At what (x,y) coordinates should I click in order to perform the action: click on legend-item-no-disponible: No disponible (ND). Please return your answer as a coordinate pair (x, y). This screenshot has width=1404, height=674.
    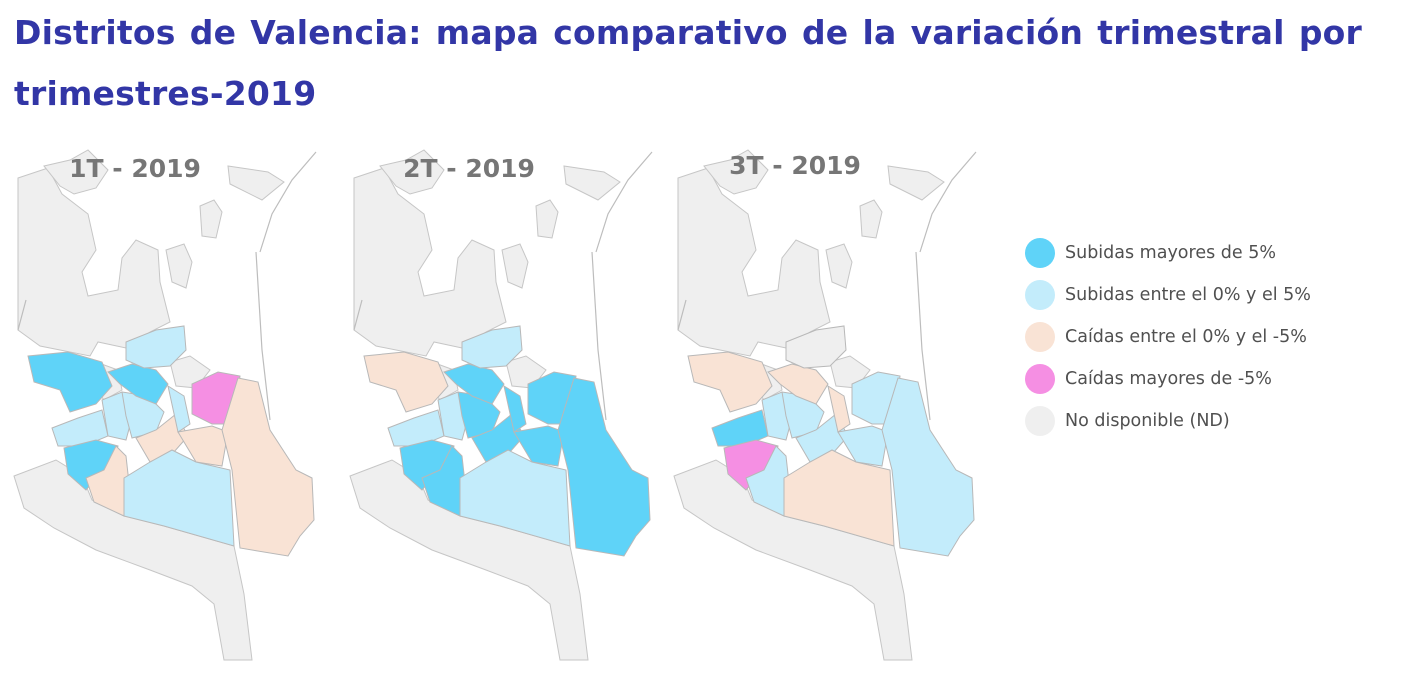
    Looking at the image, I should click on (1168, 421).